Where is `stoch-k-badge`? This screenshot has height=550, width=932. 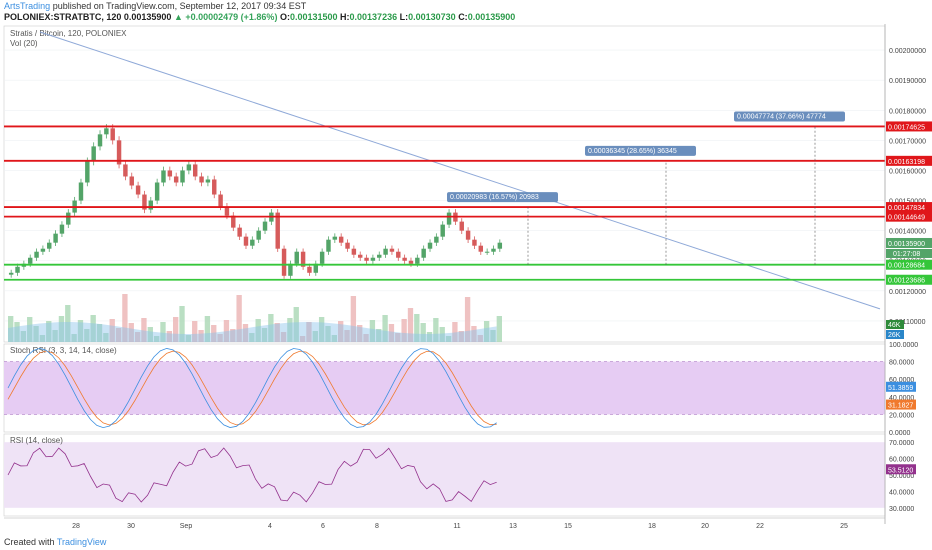
stoch-k-badge is located at coordinates (901, 386).